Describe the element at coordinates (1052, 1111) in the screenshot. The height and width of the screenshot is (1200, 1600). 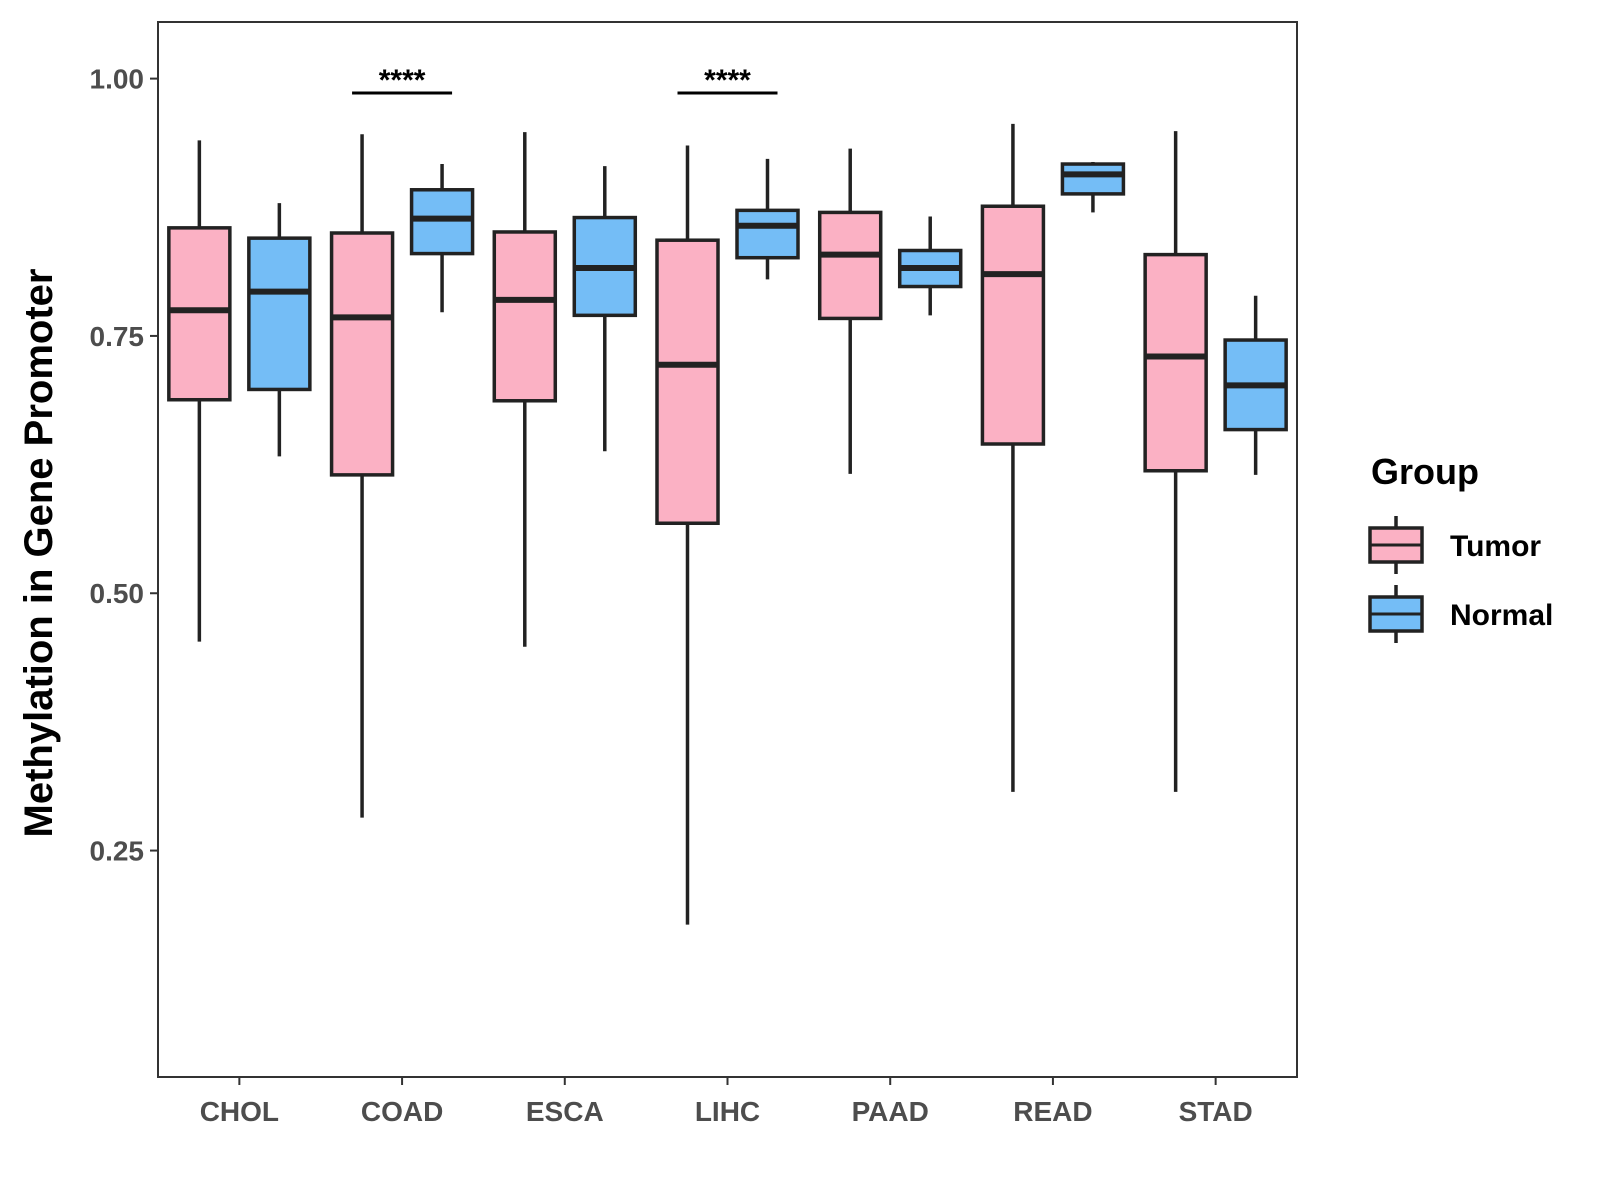
I see `x-tick-label: READ` at that location.